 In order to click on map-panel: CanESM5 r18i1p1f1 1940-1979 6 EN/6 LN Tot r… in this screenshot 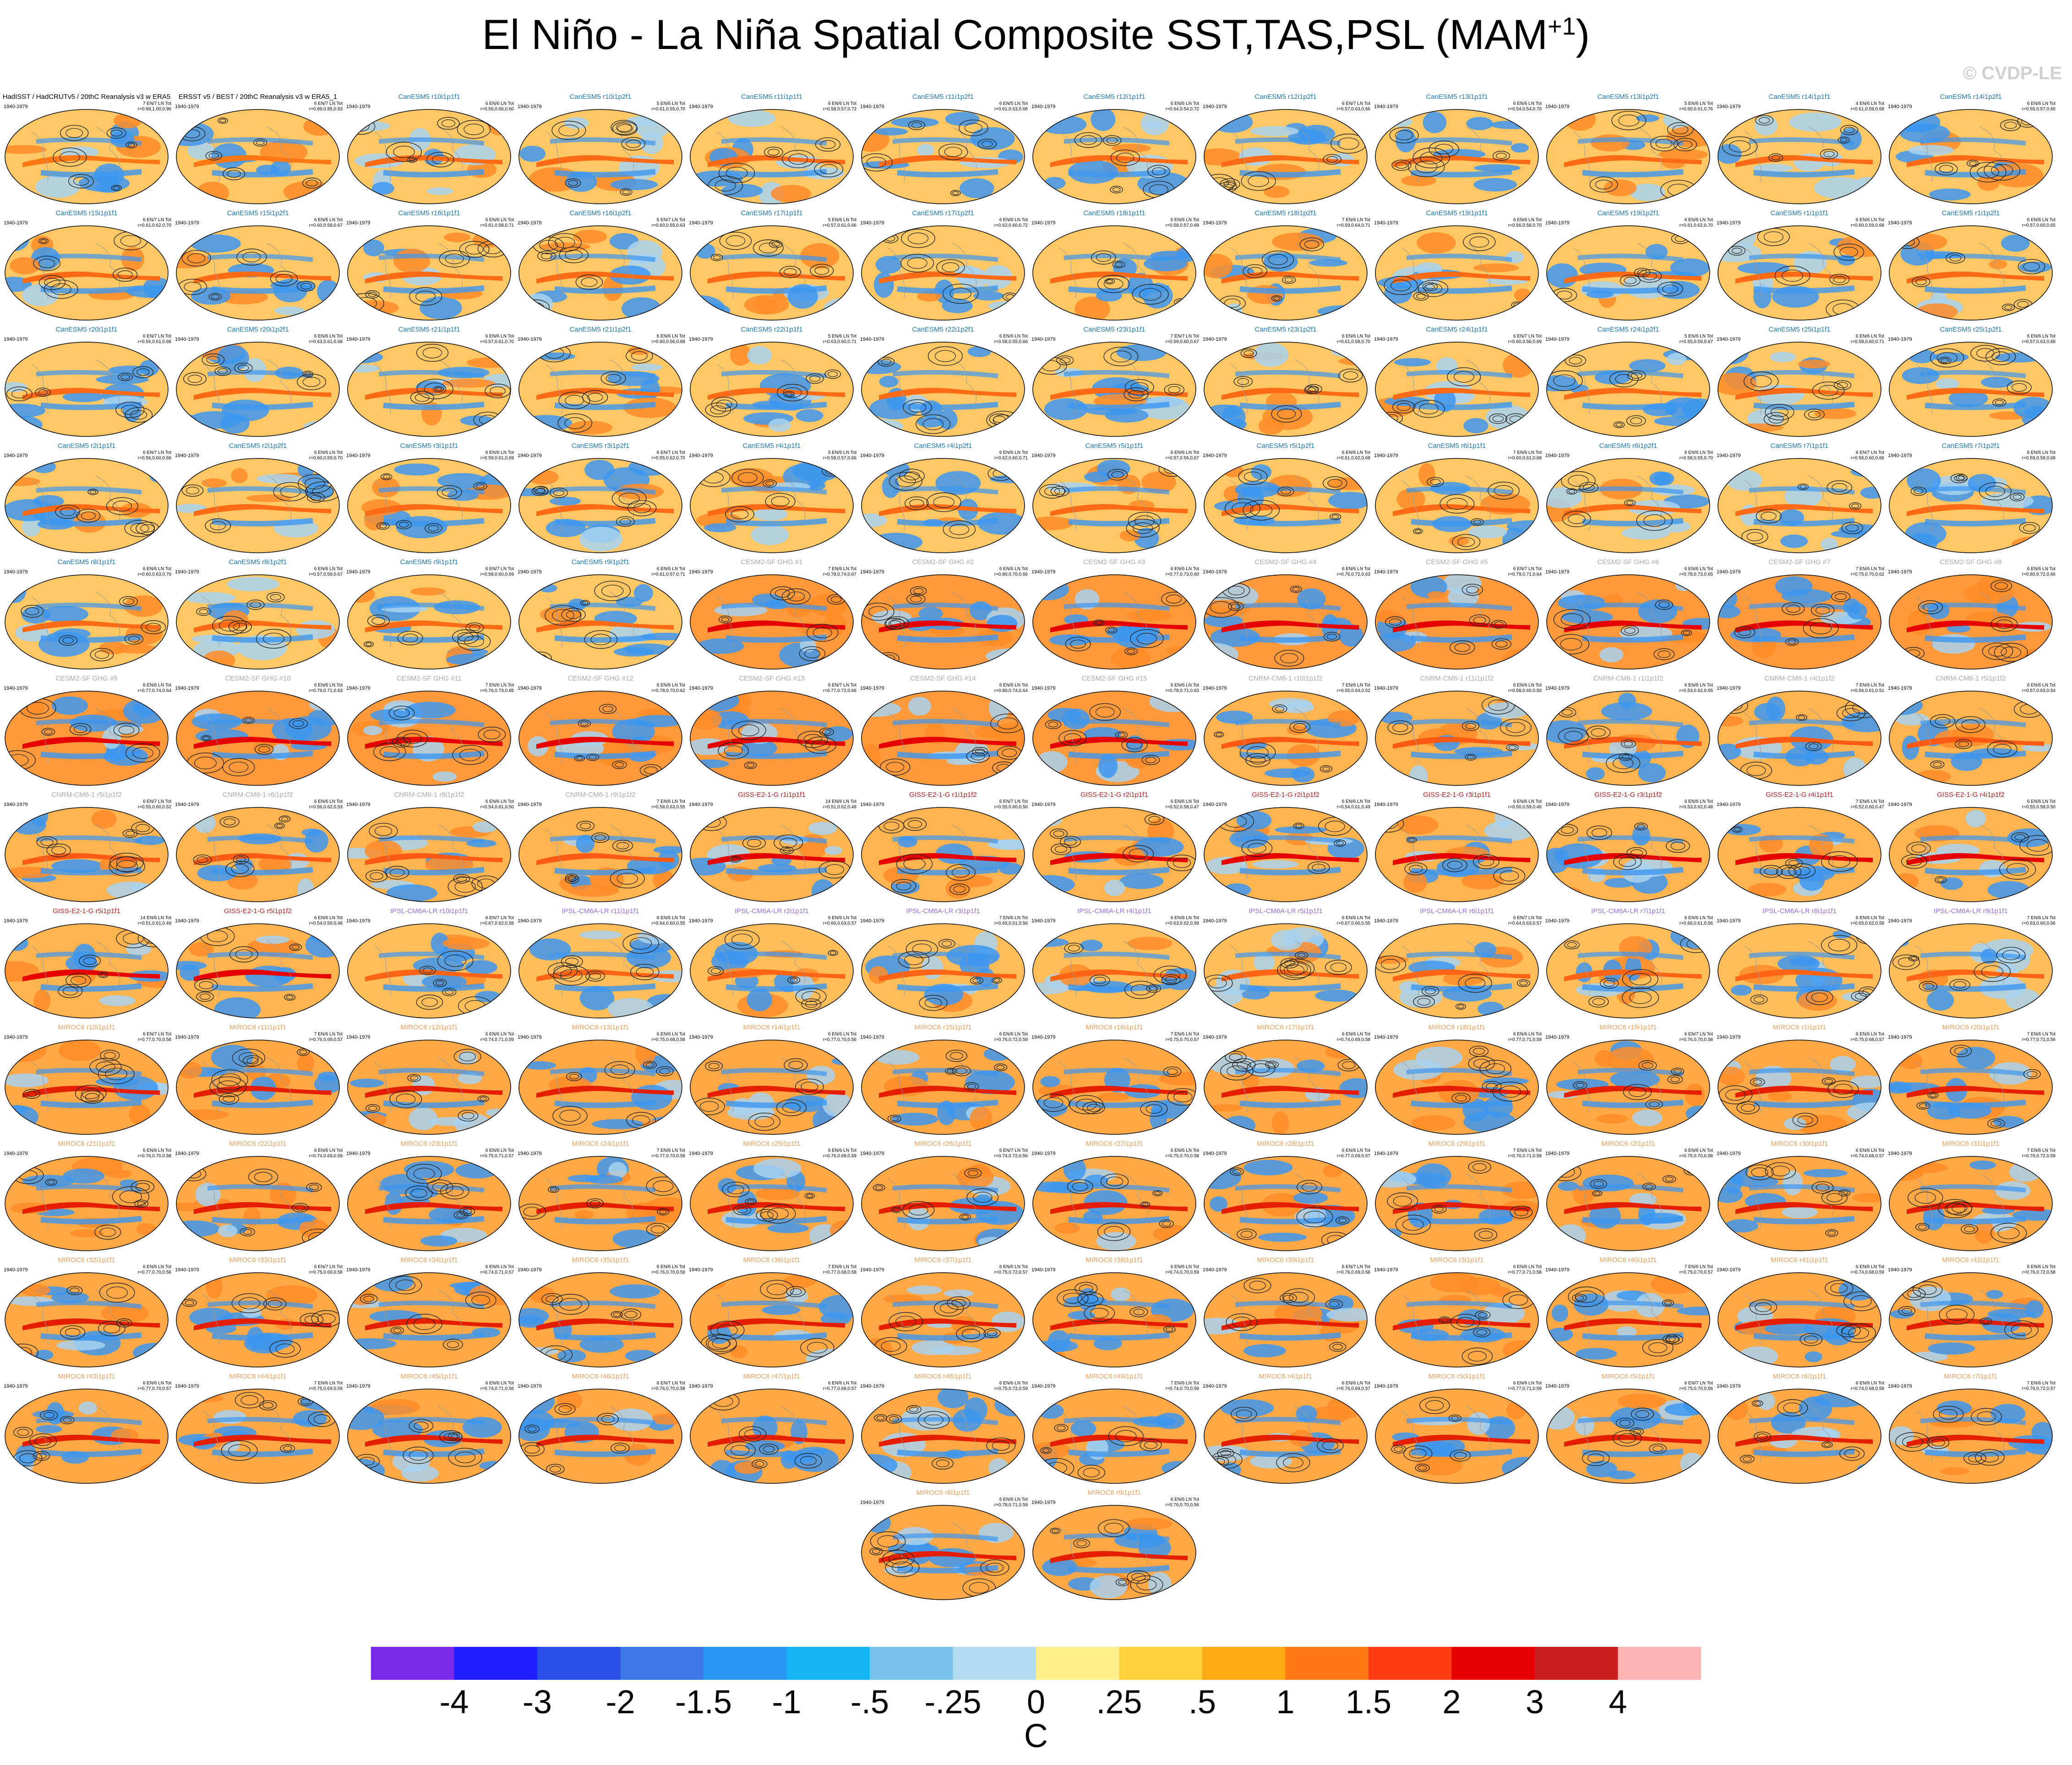, I will do `click(1114, 267)`.